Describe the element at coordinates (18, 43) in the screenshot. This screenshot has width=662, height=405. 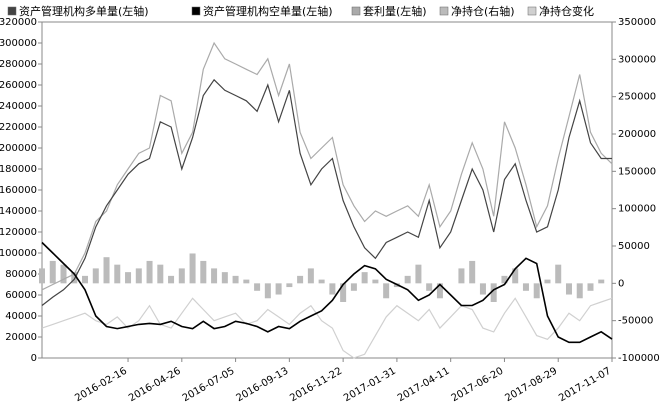
I see `y-tick-label: 300000` at that location.